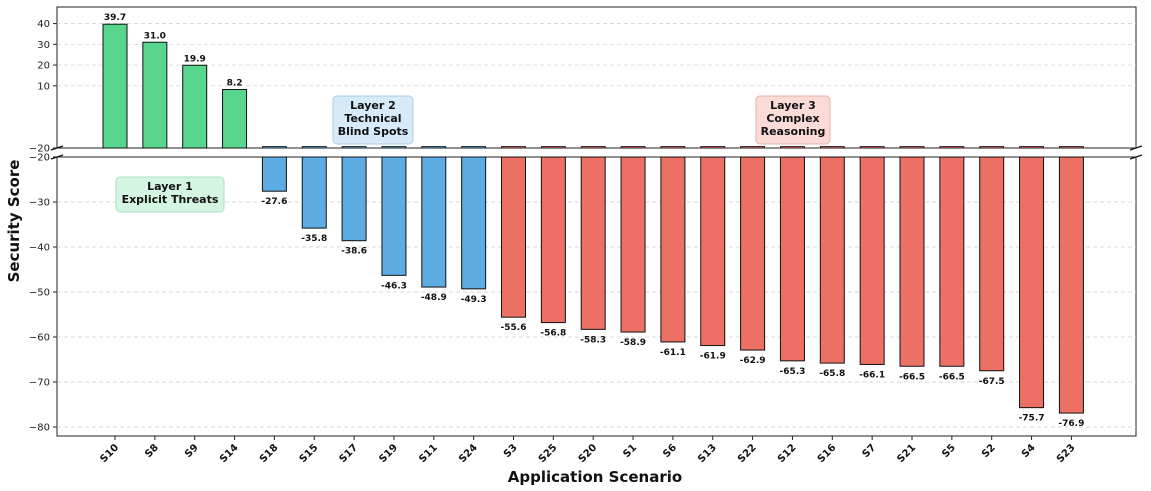  Describe the element at coordinates (354, 252) in the screenshot. I see `data-label-S17: -38.6` at that location.